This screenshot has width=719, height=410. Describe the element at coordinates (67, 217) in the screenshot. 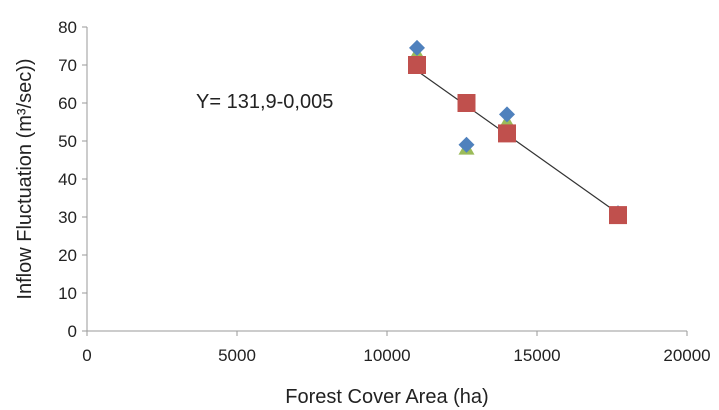

I see `y-tick-label: 30` at that location.